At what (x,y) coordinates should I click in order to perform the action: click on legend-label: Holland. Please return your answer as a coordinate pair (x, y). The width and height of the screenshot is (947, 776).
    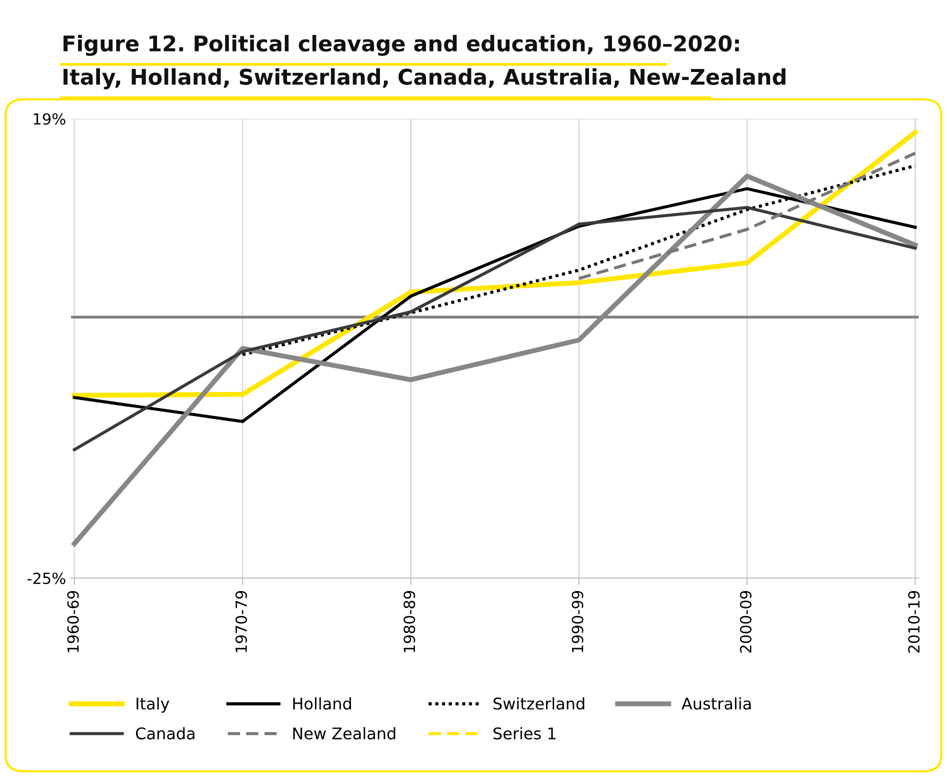
    Looking at the image, I should click on (322, 703).